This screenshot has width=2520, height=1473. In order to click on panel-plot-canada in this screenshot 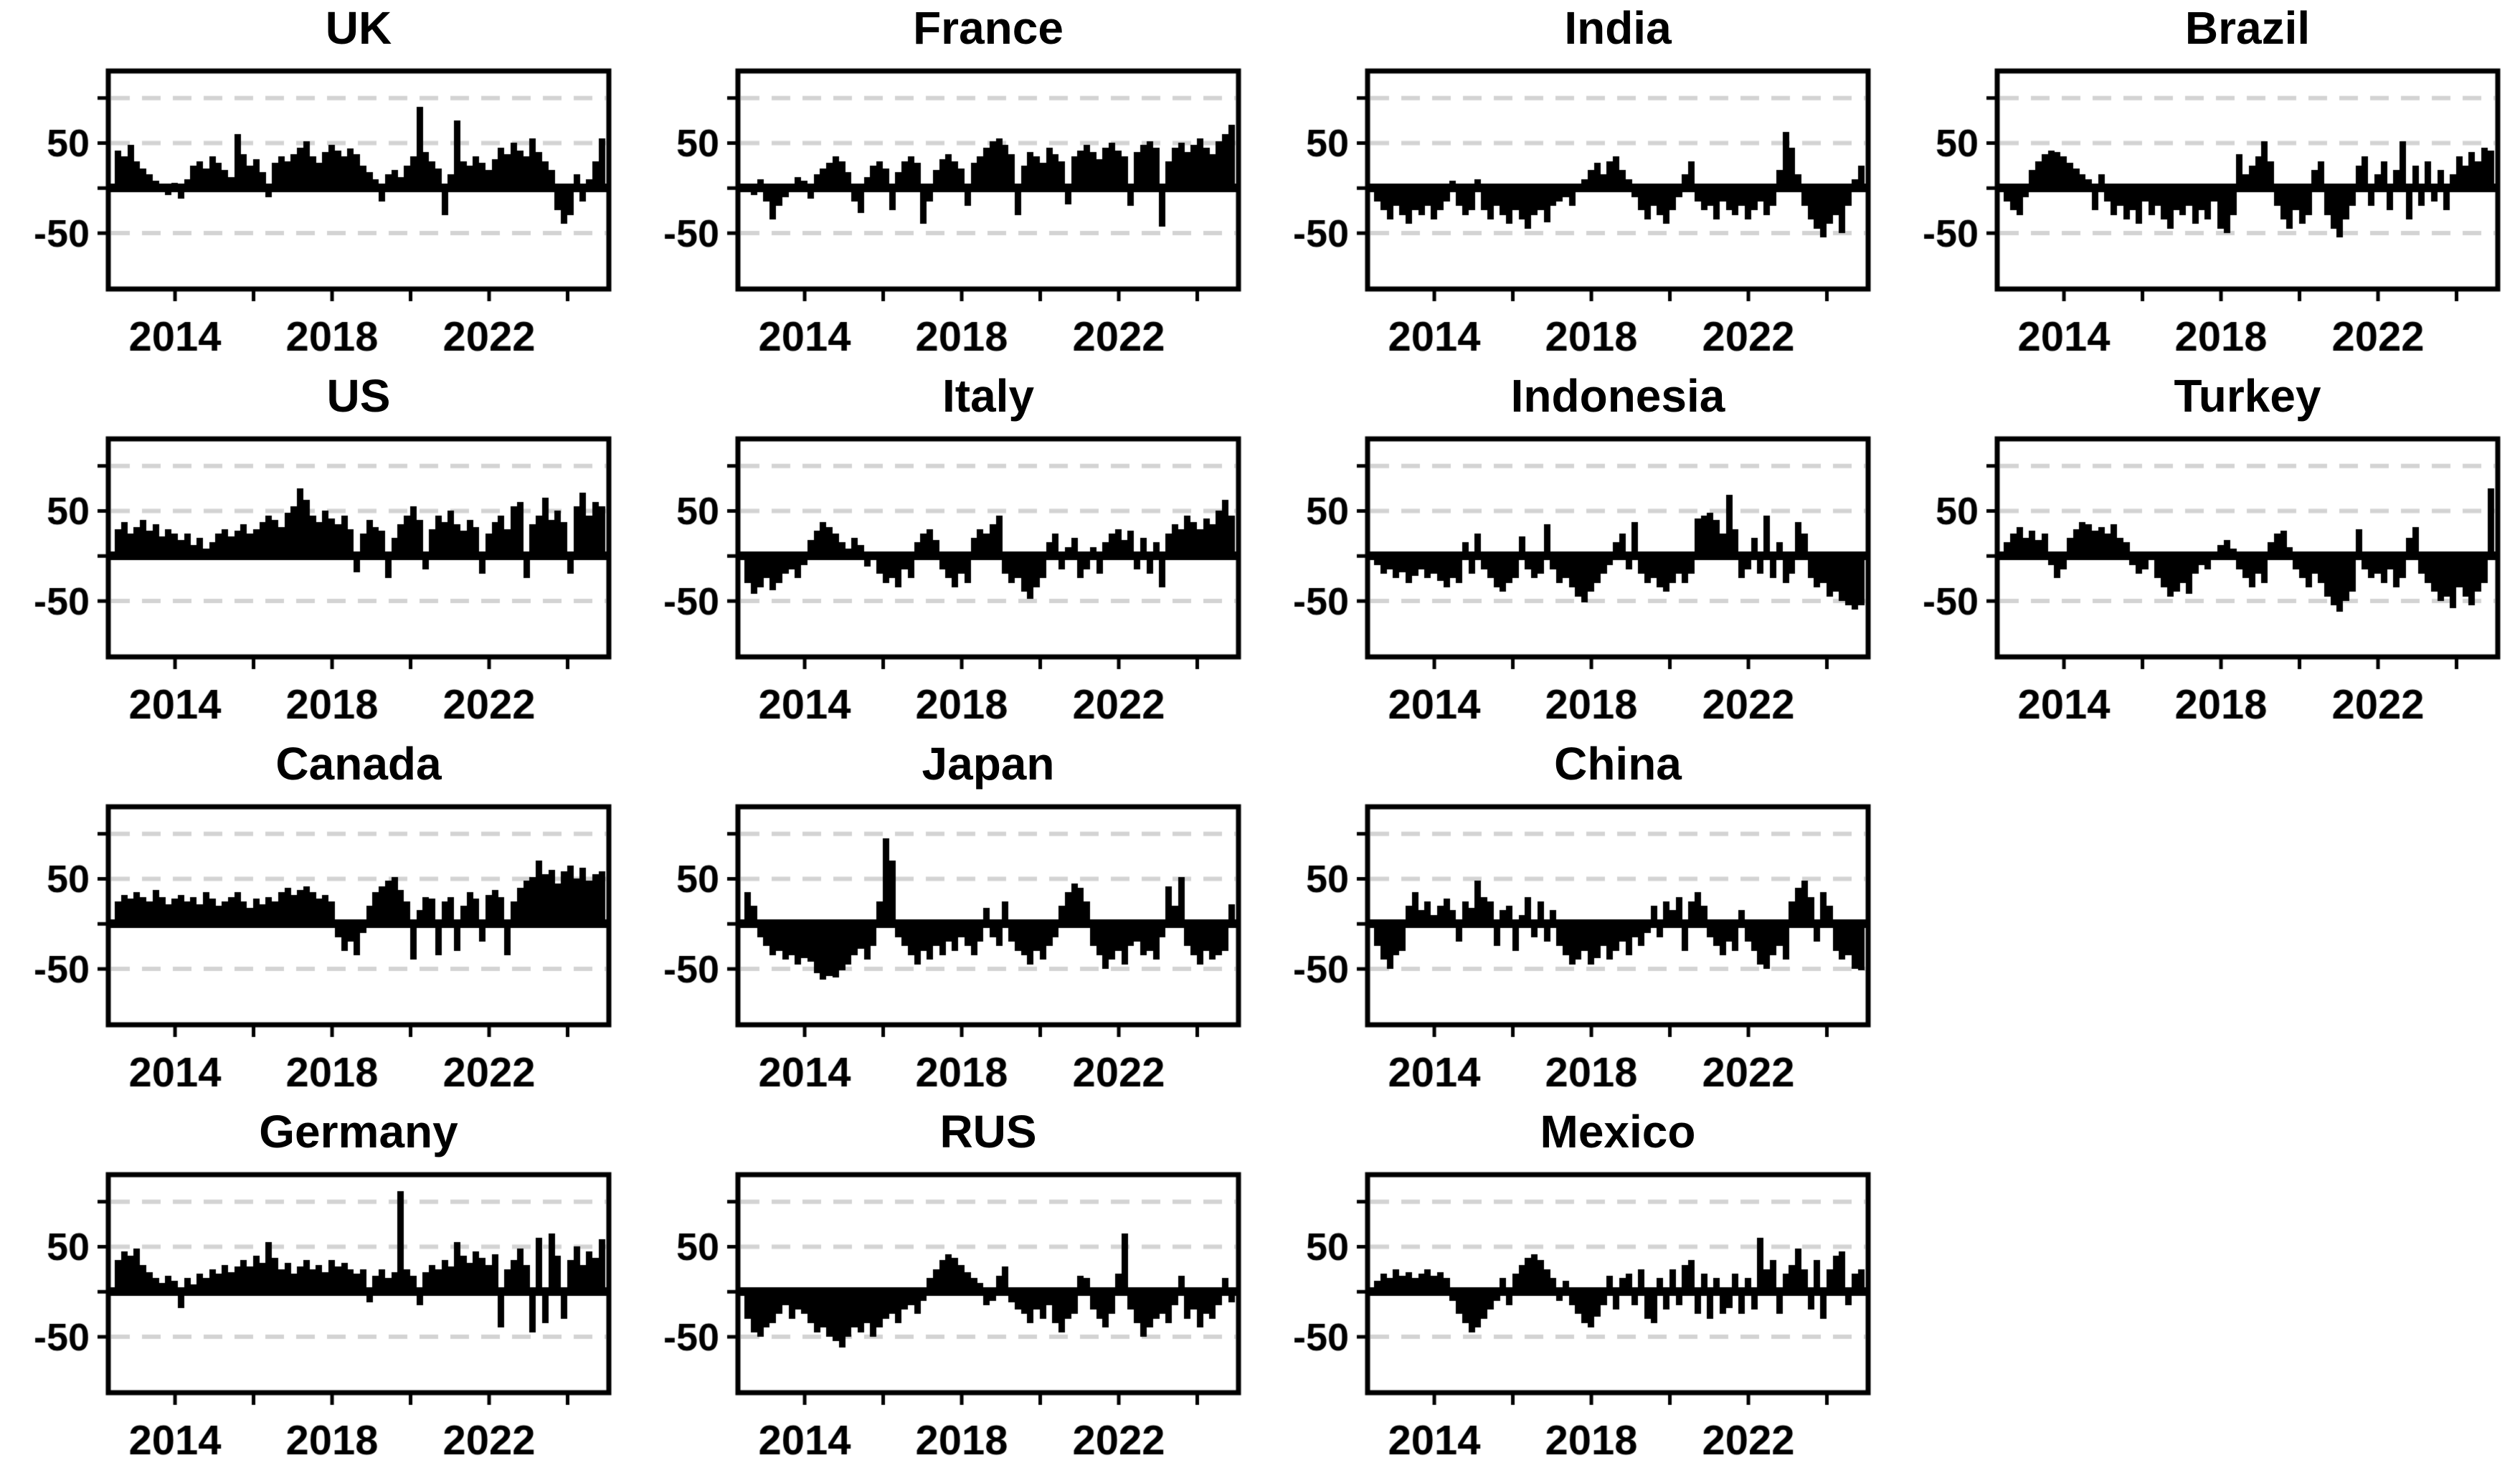, I will do `click(315, 920)`.